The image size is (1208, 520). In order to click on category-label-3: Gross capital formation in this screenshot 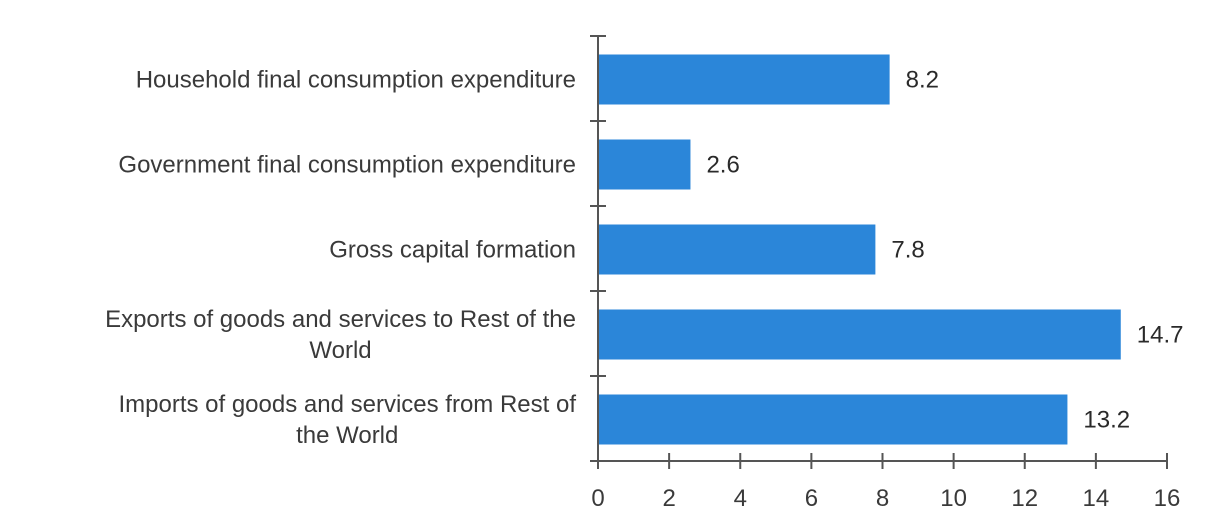, I will do `click(452, 250)`.